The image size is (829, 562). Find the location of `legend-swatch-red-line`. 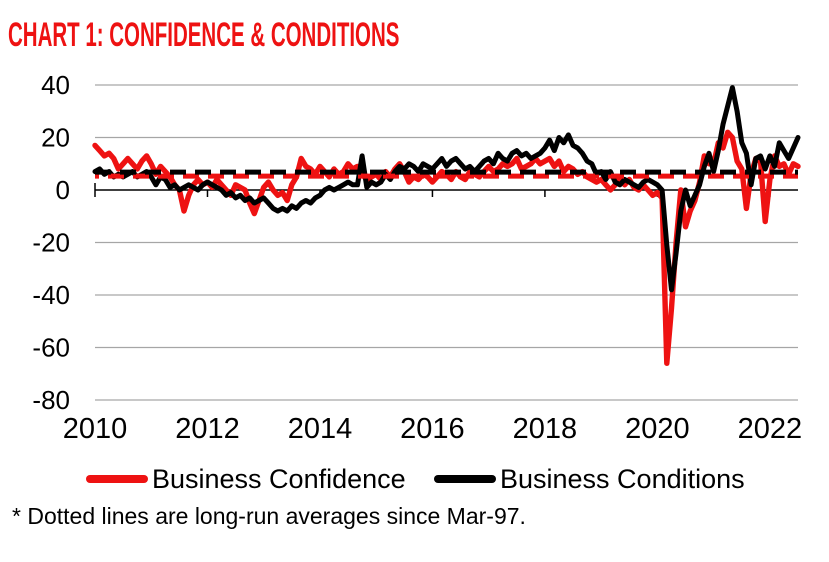

legend-swatch-red-line is located at coordinates (117, 479).